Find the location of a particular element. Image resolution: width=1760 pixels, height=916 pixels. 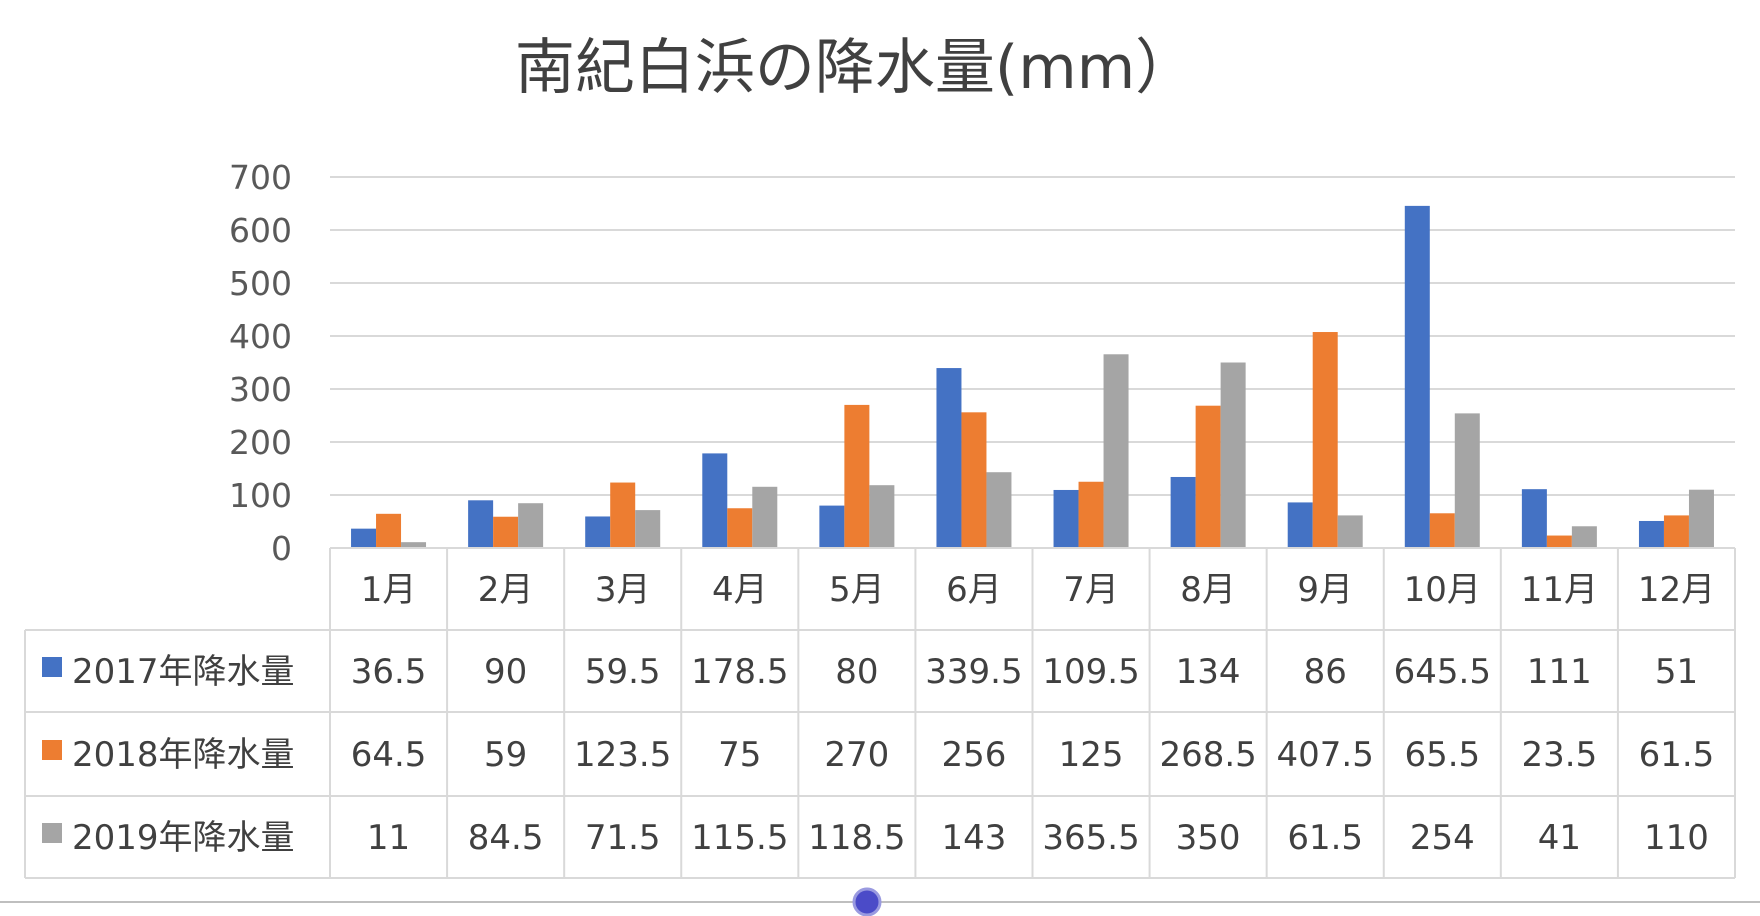

y-tick-label: 500 is located at coordinates (260, 283).